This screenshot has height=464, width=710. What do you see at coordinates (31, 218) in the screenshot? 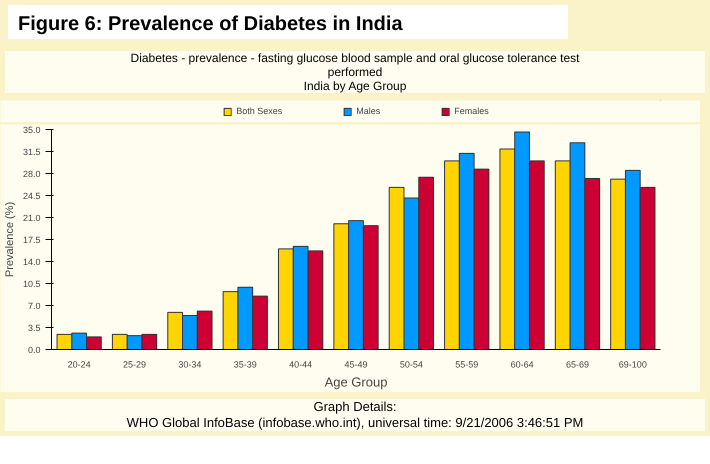
I see `y-tick-label: 21.0` at bounding box center [31, 218].